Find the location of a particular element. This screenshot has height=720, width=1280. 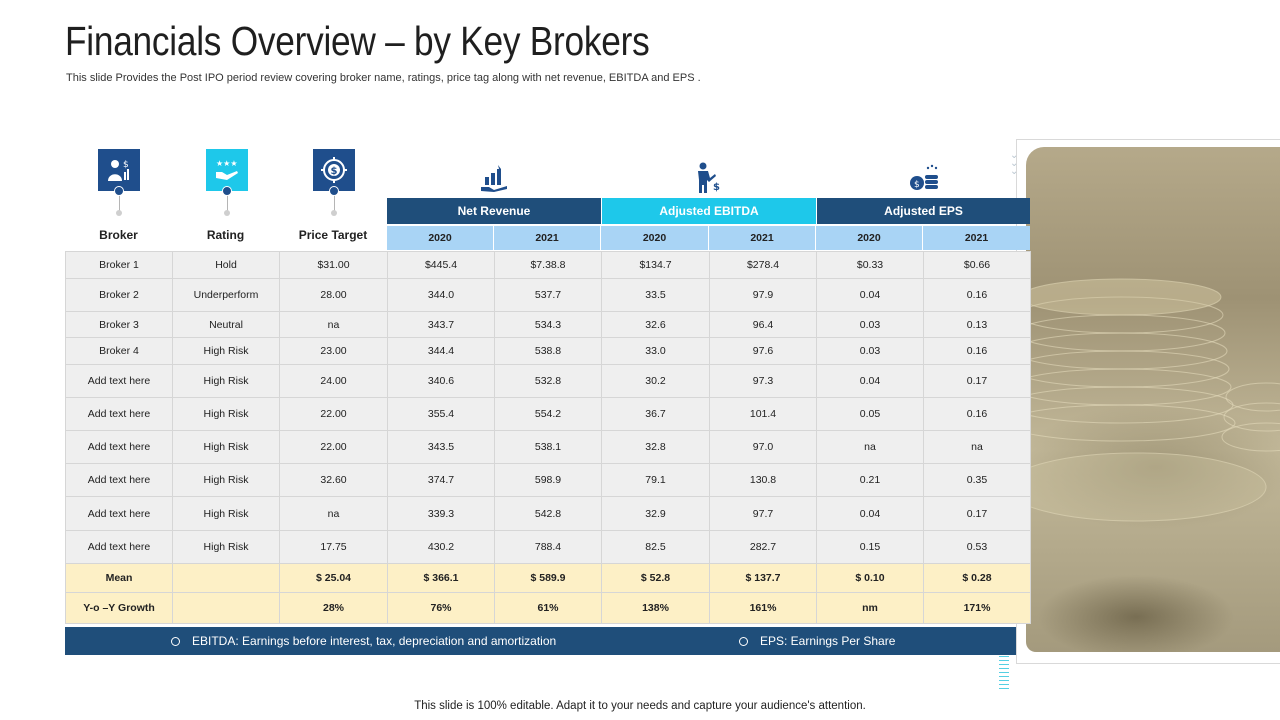

chevron-down-icon: ⌄ ⌄ ⌄ is located at coordinates (1014, 163).